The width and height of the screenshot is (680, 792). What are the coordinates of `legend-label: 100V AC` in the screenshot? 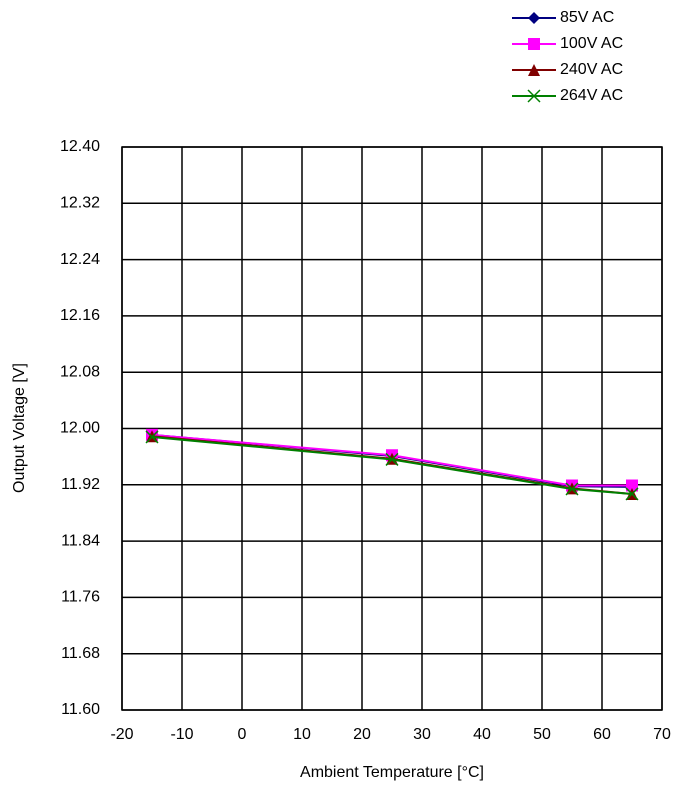 It's located at (591, 43).